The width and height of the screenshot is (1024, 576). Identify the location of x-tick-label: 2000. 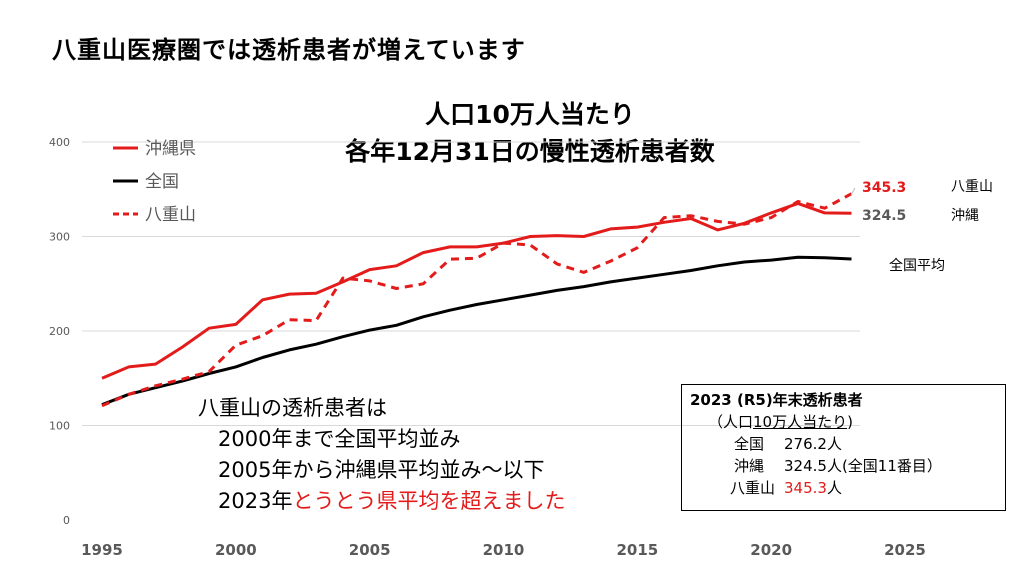
(236, 550).